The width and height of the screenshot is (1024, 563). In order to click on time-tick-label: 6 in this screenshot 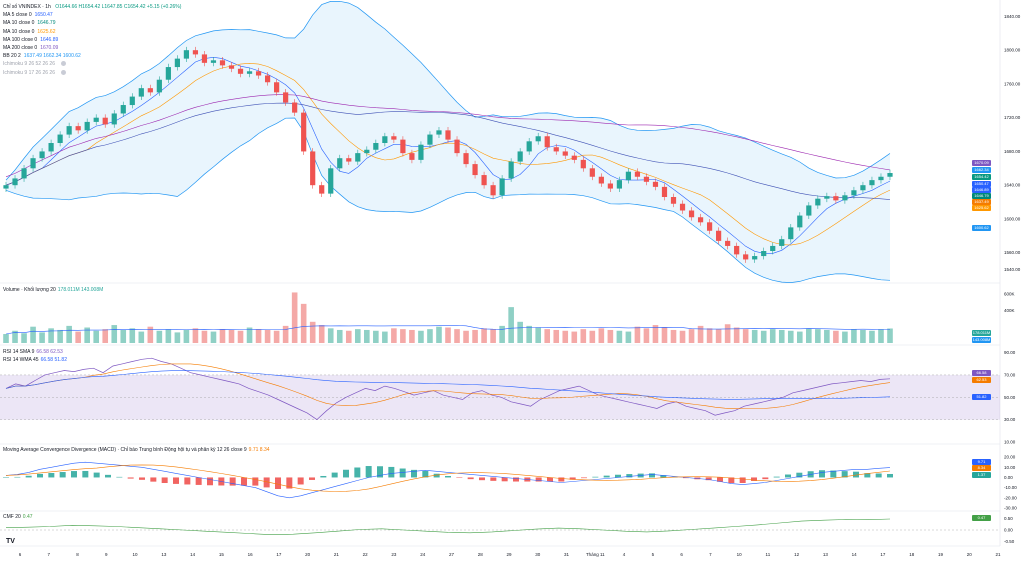, I will do `click(20, 554)`.